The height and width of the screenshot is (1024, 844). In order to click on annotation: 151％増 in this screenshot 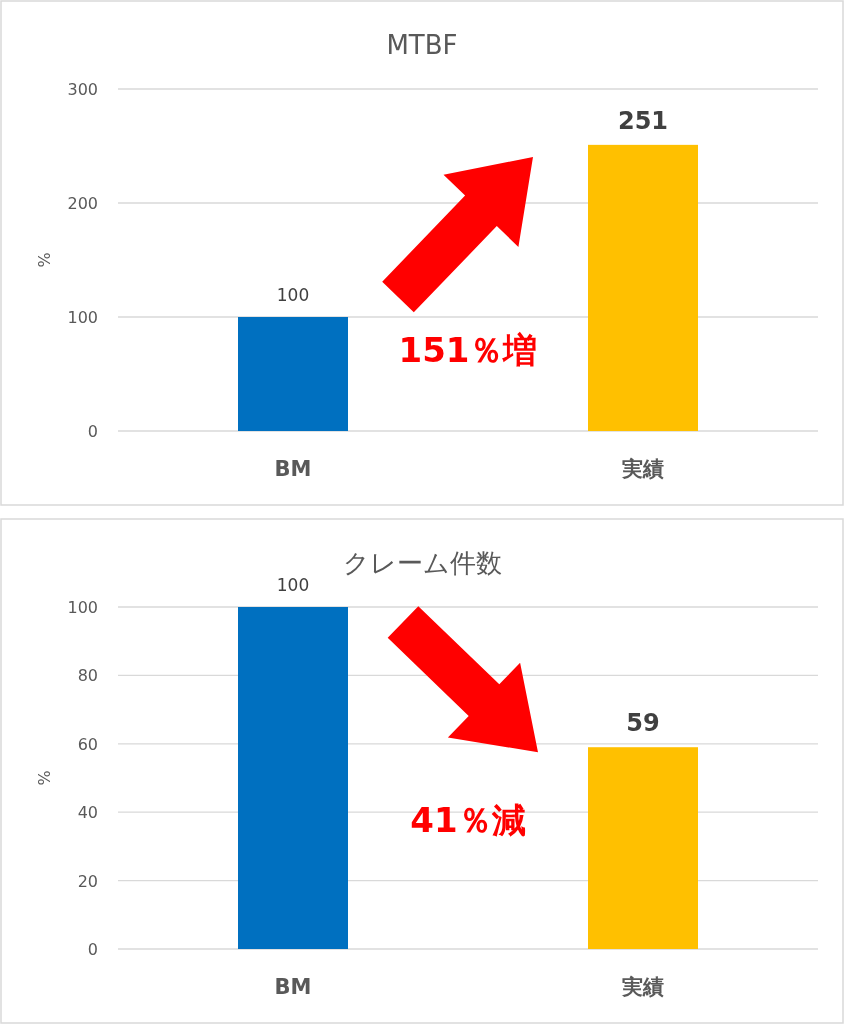, I will do `click(468, 350)`.